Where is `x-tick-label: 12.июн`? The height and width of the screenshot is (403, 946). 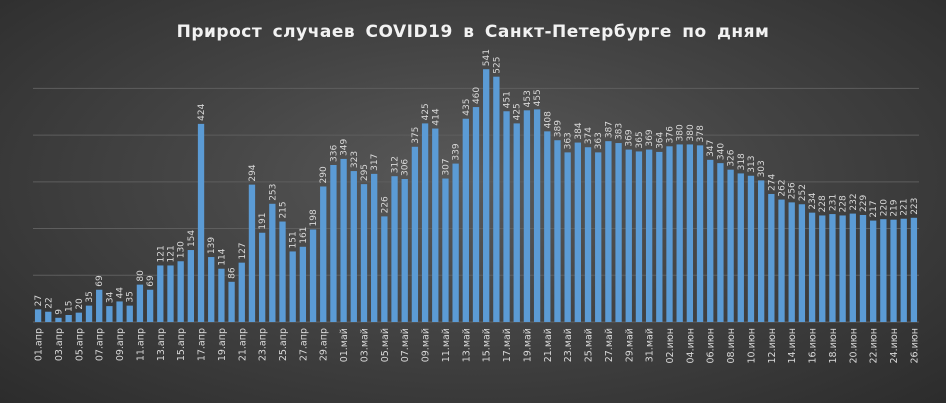
x-tick-label: 12.июн is located at coordinates (772, 346).